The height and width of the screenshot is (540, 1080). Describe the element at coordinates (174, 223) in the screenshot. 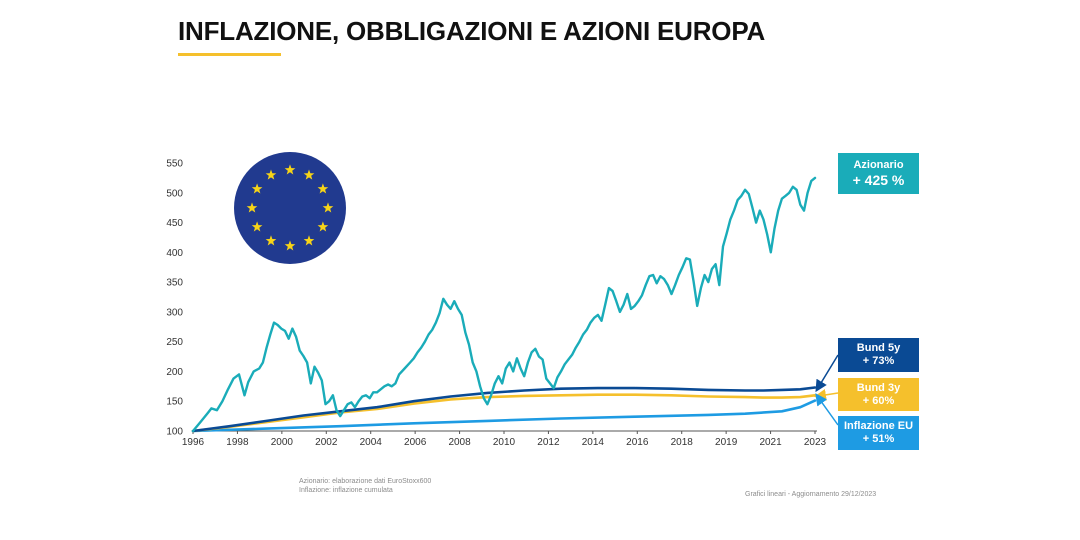

I see `y-tick-label: 450` at that location.